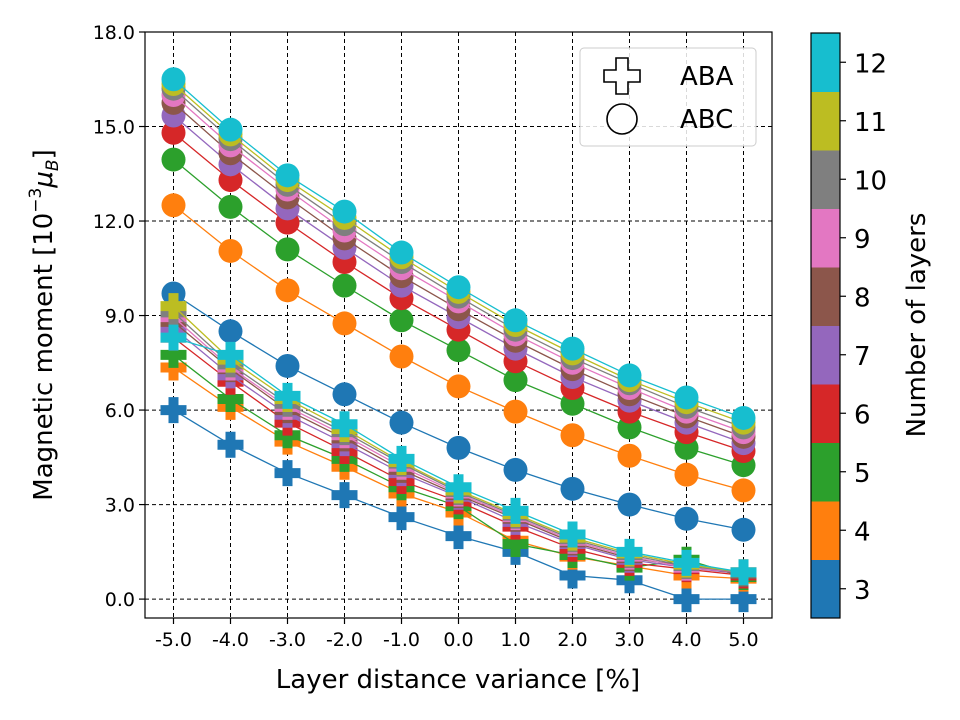 This screenshot has height=720, width=960. Describe the element at coordinates (848, 325) in the screenshot. I see `colorbar: 3 4 5 6 7 8 9 10 11 12` at that location.